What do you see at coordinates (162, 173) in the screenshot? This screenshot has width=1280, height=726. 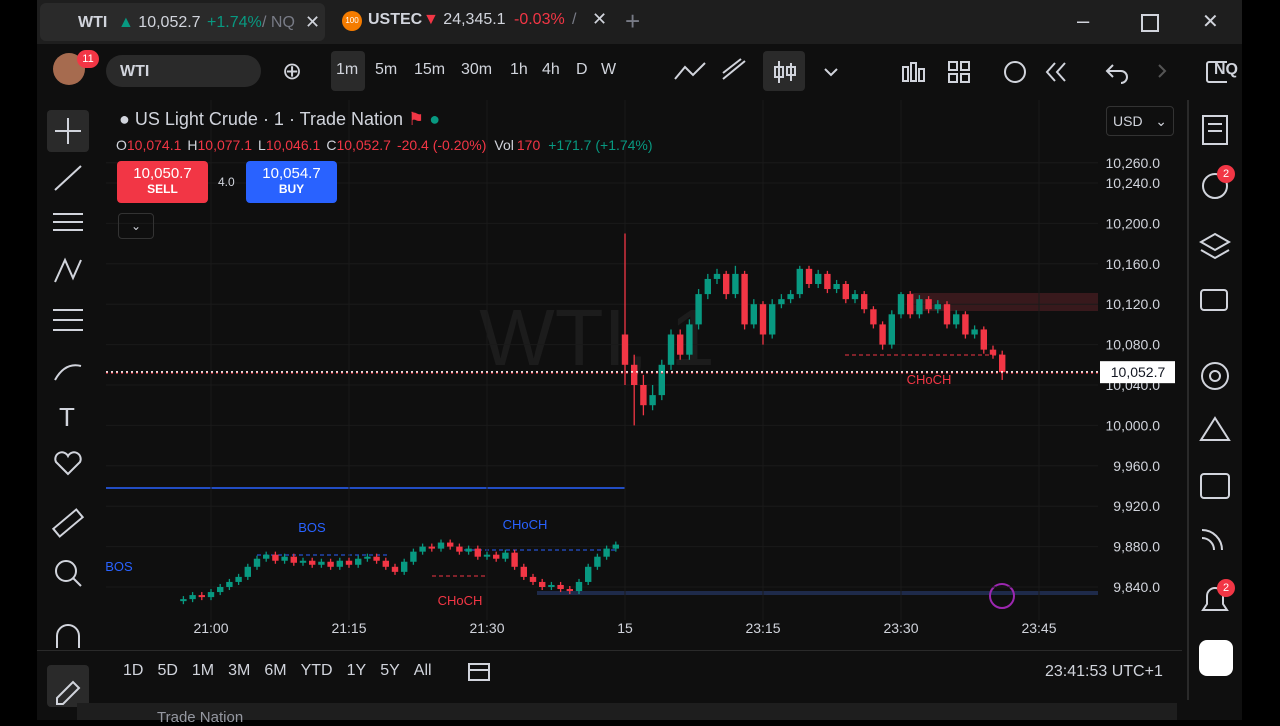 I see `sell-price: 10,050.7` at bounding box center [162, 173].